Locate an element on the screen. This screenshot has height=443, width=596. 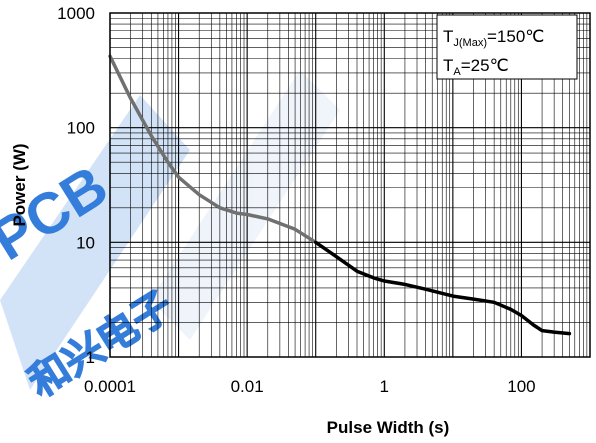
y-tick-label: 10 is located at coordinates (85, 242).